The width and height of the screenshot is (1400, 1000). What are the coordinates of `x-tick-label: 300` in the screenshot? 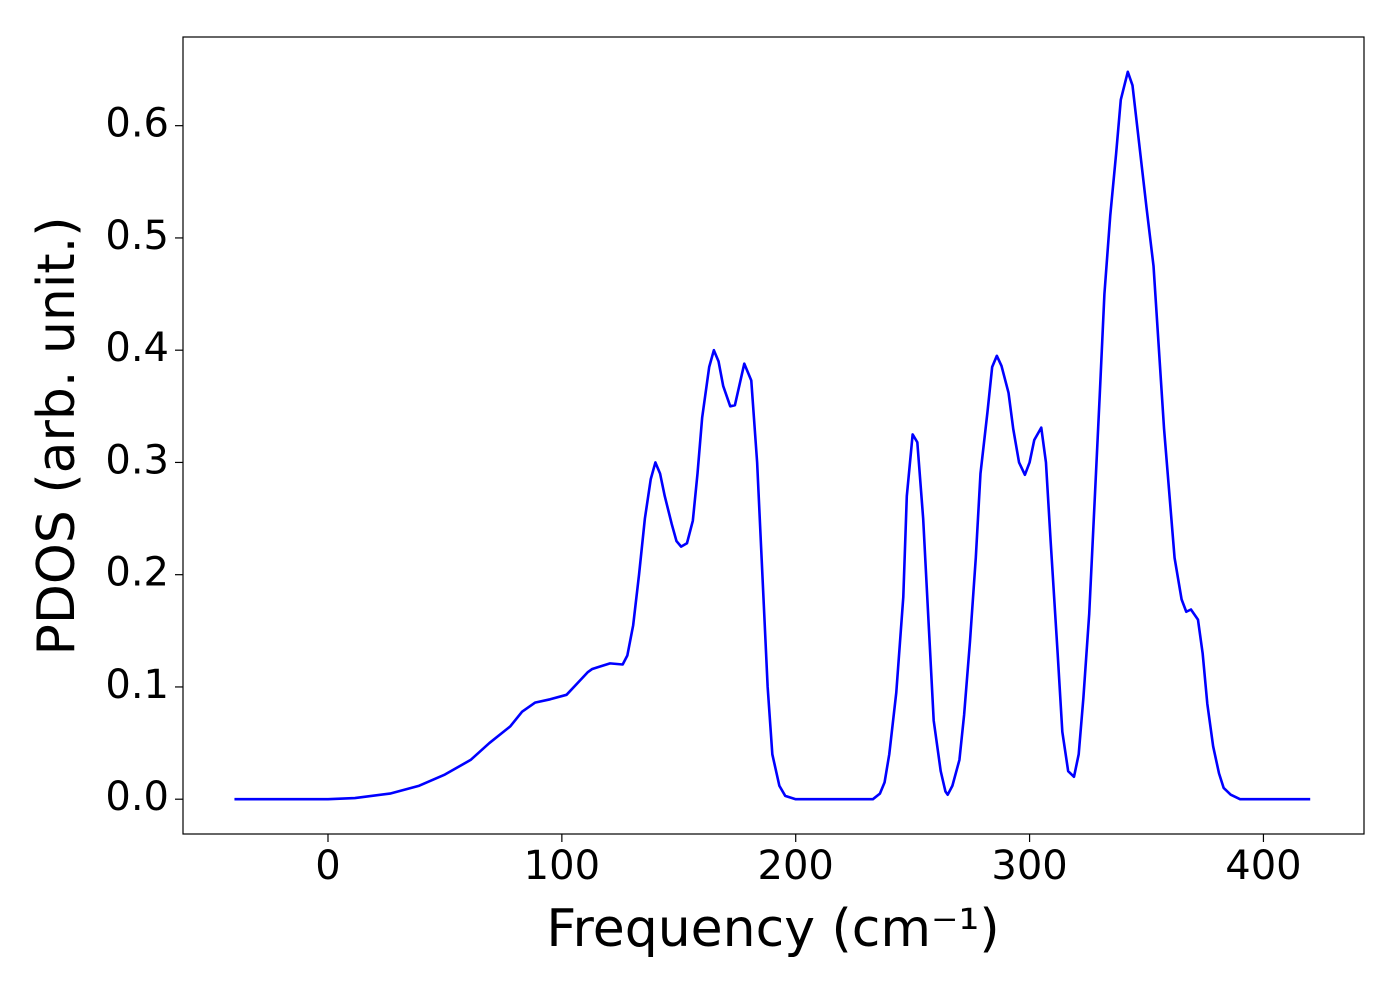 It's located at (1029, 866).